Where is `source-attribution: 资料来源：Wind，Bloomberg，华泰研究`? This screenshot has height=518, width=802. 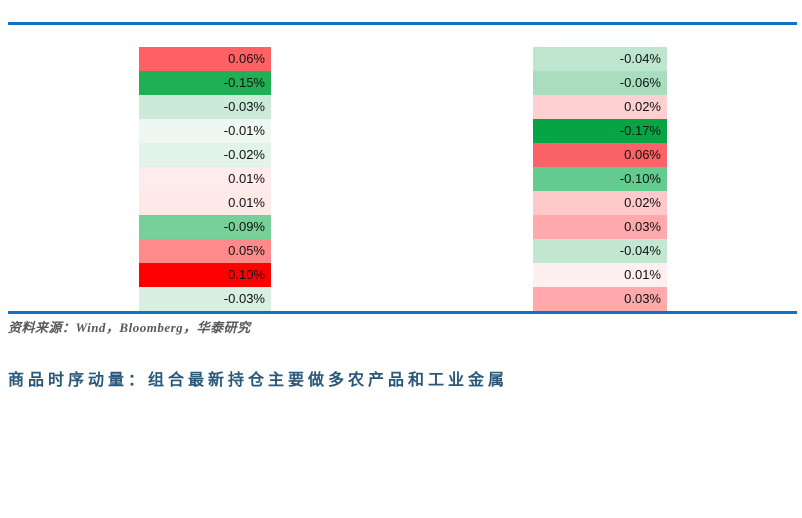
source-attribution: 资料来源：Wind，Bloomberg，华泰研究 is located at coordinates (129, 327).